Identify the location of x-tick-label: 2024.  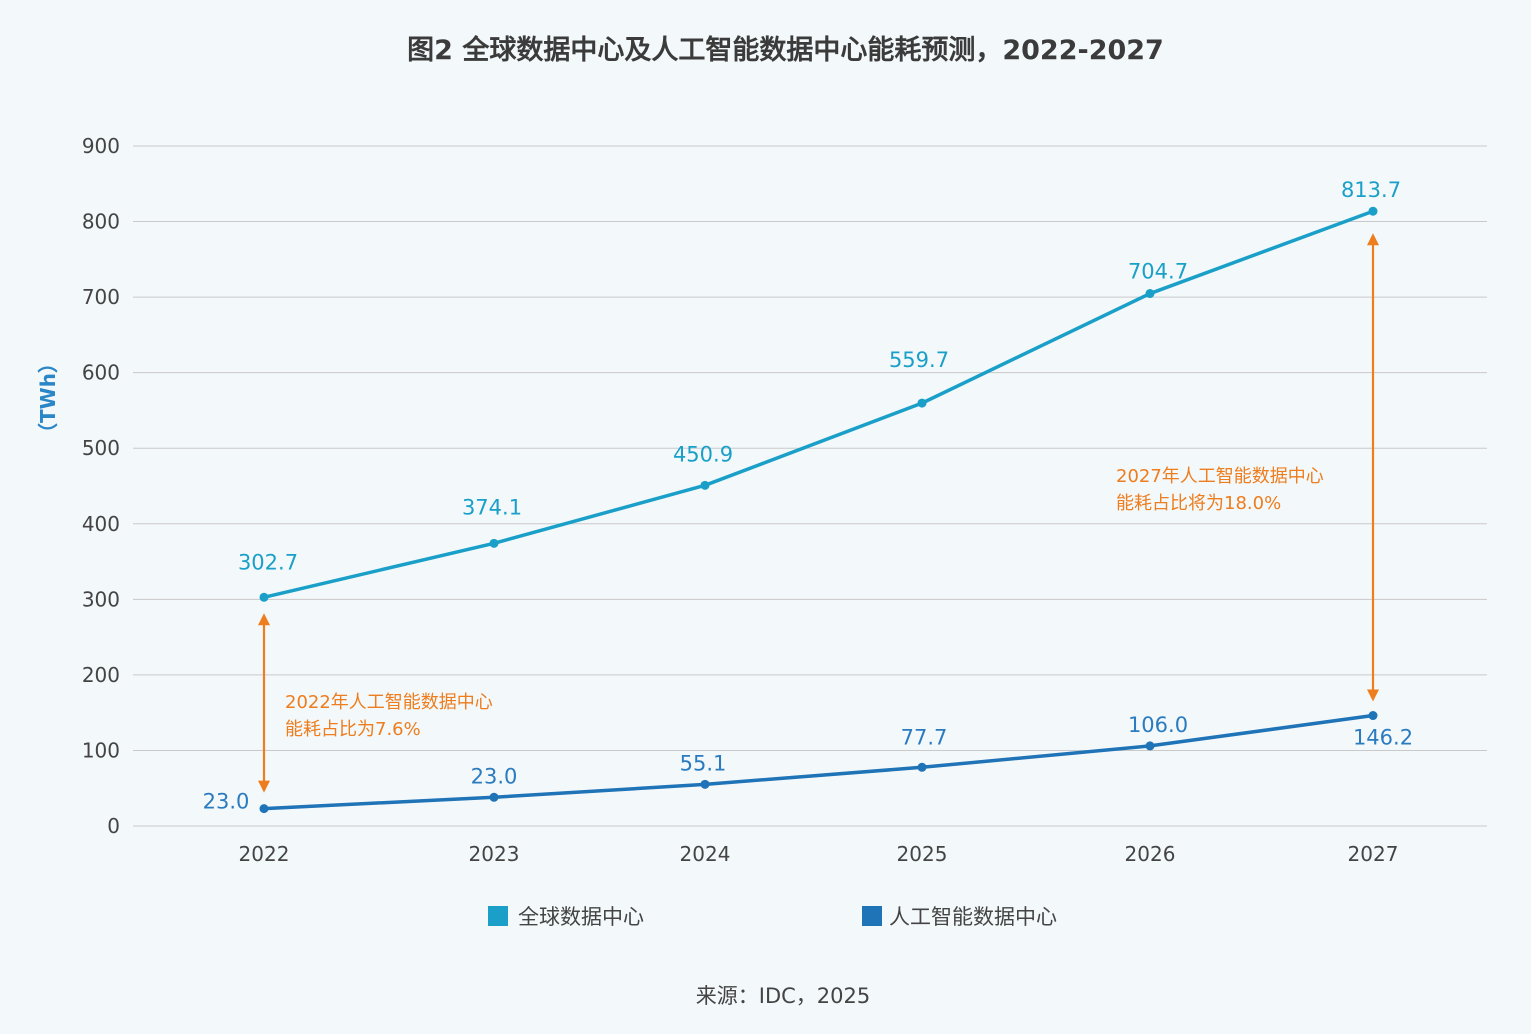
(705, 854).